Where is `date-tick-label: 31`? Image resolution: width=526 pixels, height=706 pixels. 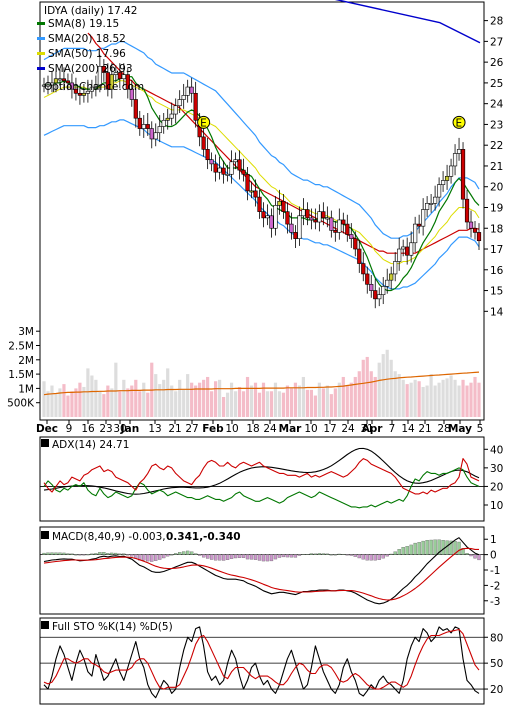 date-tick-label: 31 is located at coordinates (366, 429).